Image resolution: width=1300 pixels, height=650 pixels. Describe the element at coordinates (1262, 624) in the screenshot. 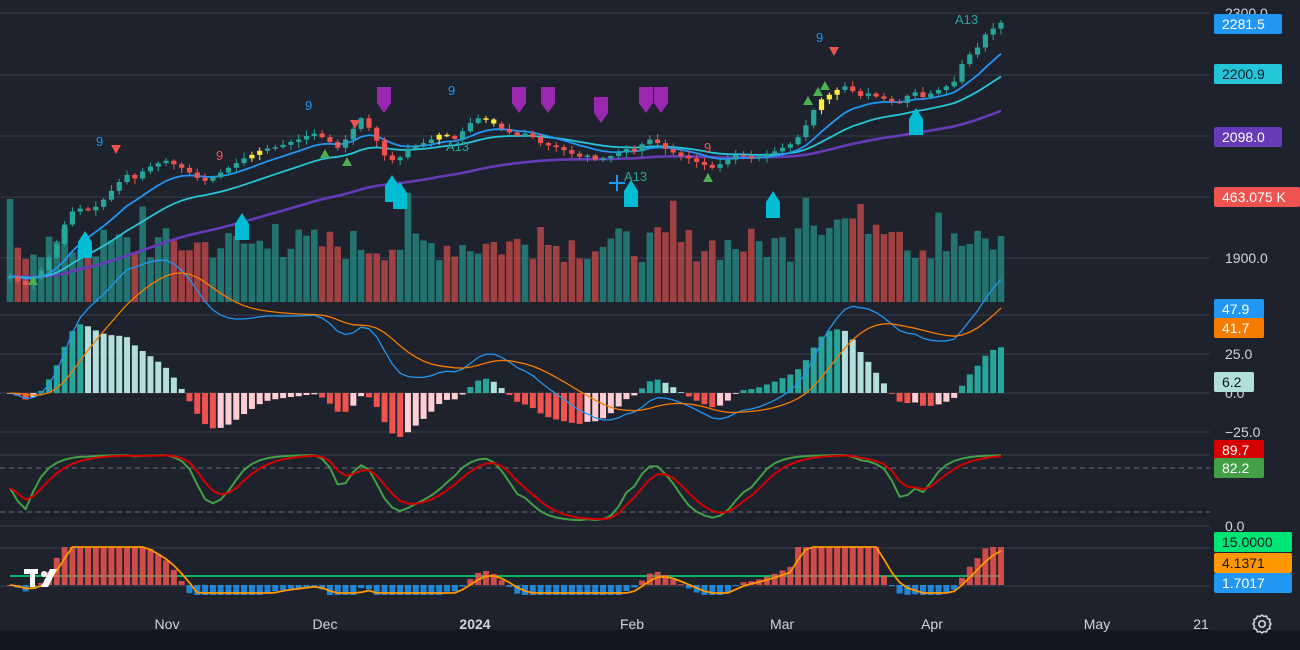

I see `gear-icon` at that location.